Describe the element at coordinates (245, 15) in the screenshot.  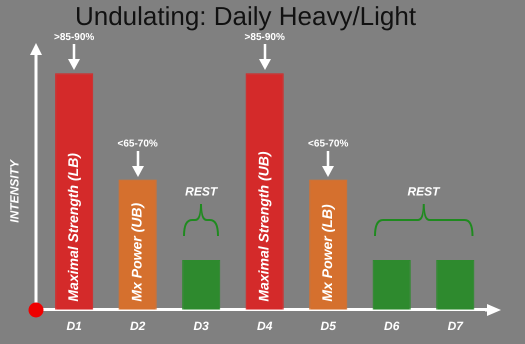
I see `chart-title: Undulating: Daily Heavy/Light` at that location.